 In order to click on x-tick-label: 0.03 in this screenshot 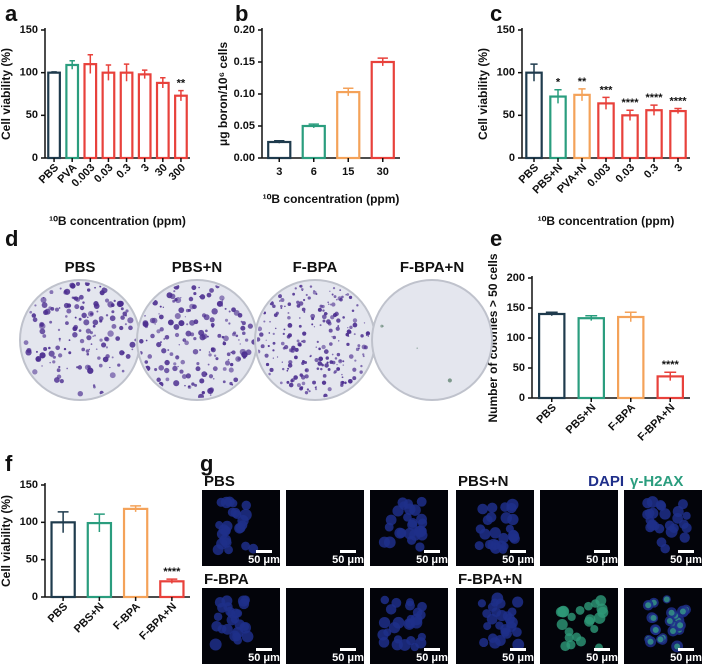, I will do `click(626, 174)`.